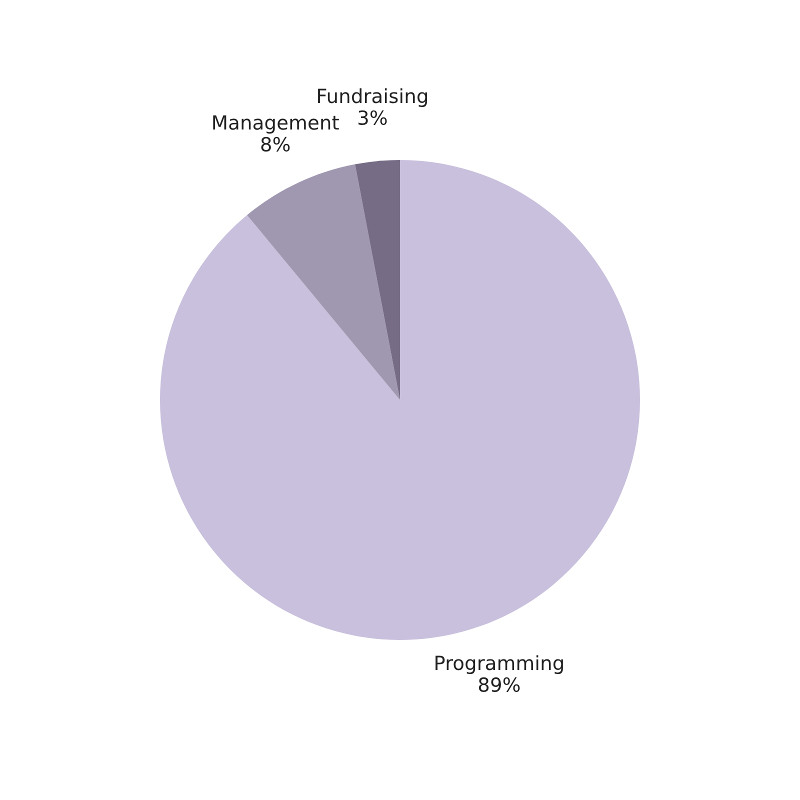  What do you see at coordinates (372, 118) in the screenshot?
I see `data-label: 3%` at bounding box center [372, 118].